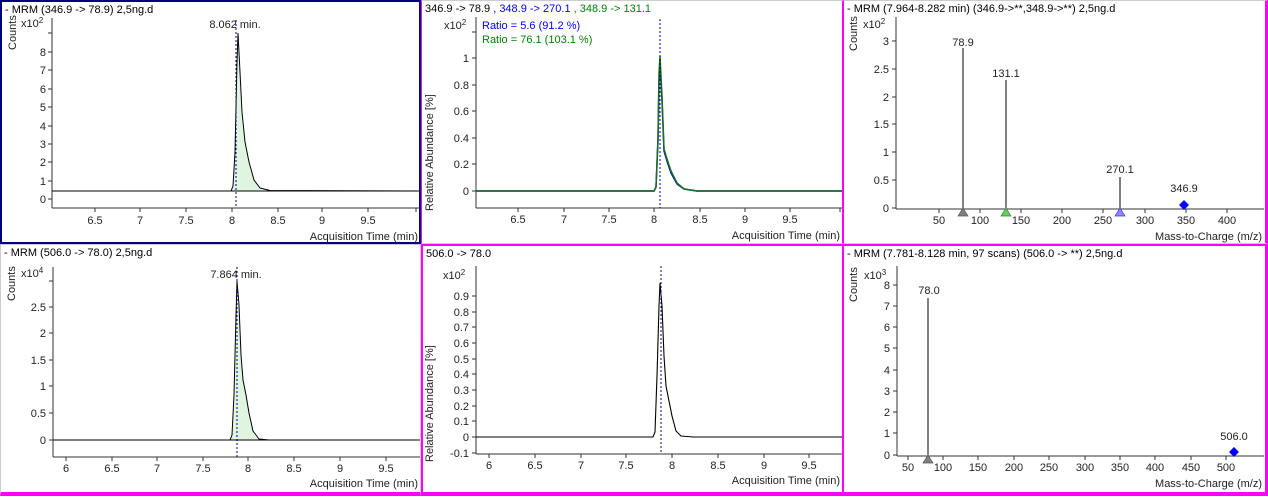  Describe the element at coordinates (78, 253) in the screenshot. I see `panel-title: - MRM (506.0 -> 78.0) 2,5ng.d` at that location.